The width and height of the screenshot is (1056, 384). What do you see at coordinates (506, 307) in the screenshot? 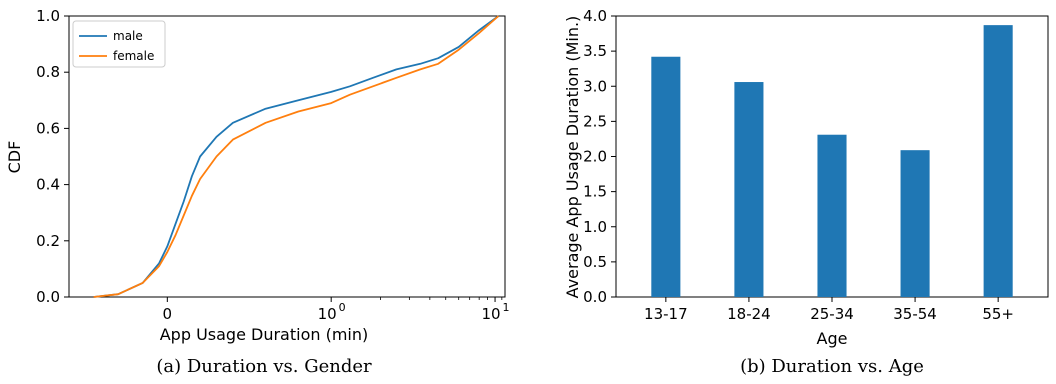
I see `x-tick-exponent-a: 1` at bounding box center [506, 307].